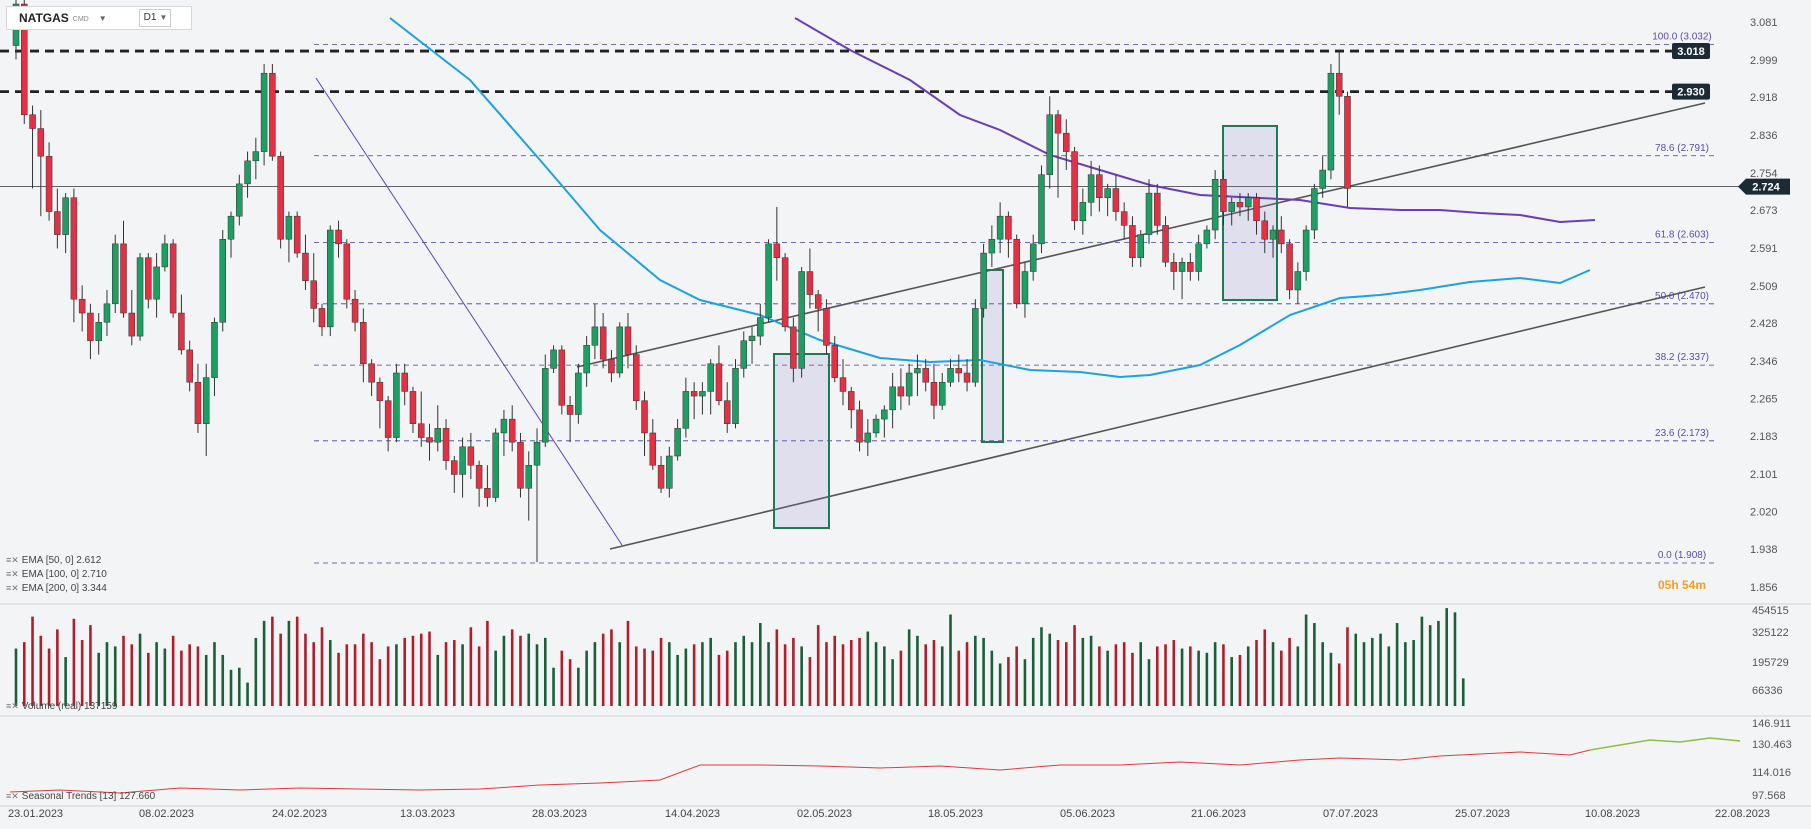 The image size is (1811, 829). What do you see at coordinates (1682, 555) in the screenshot?
I see `fib-level-label: 0.0 (1.908)` at bounding box center [1682, 555].